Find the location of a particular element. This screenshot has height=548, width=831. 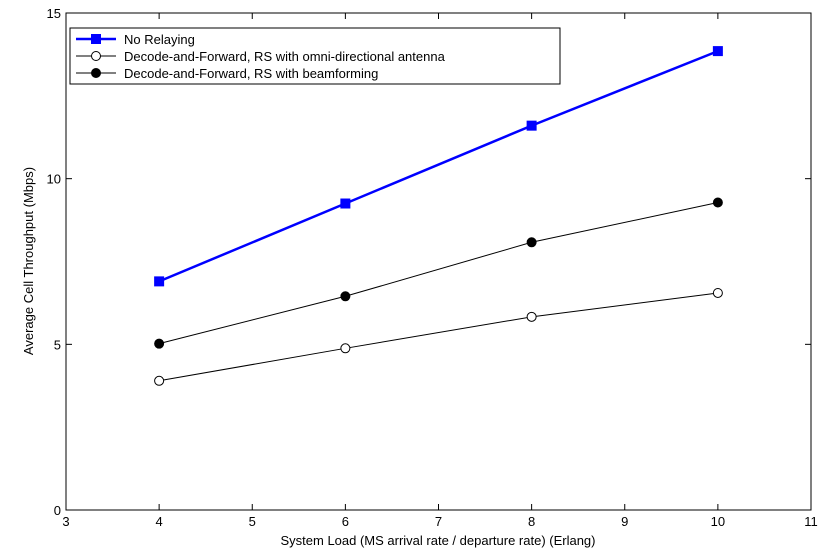

y-tick-label: 5 is located at coordinates (57, 344).